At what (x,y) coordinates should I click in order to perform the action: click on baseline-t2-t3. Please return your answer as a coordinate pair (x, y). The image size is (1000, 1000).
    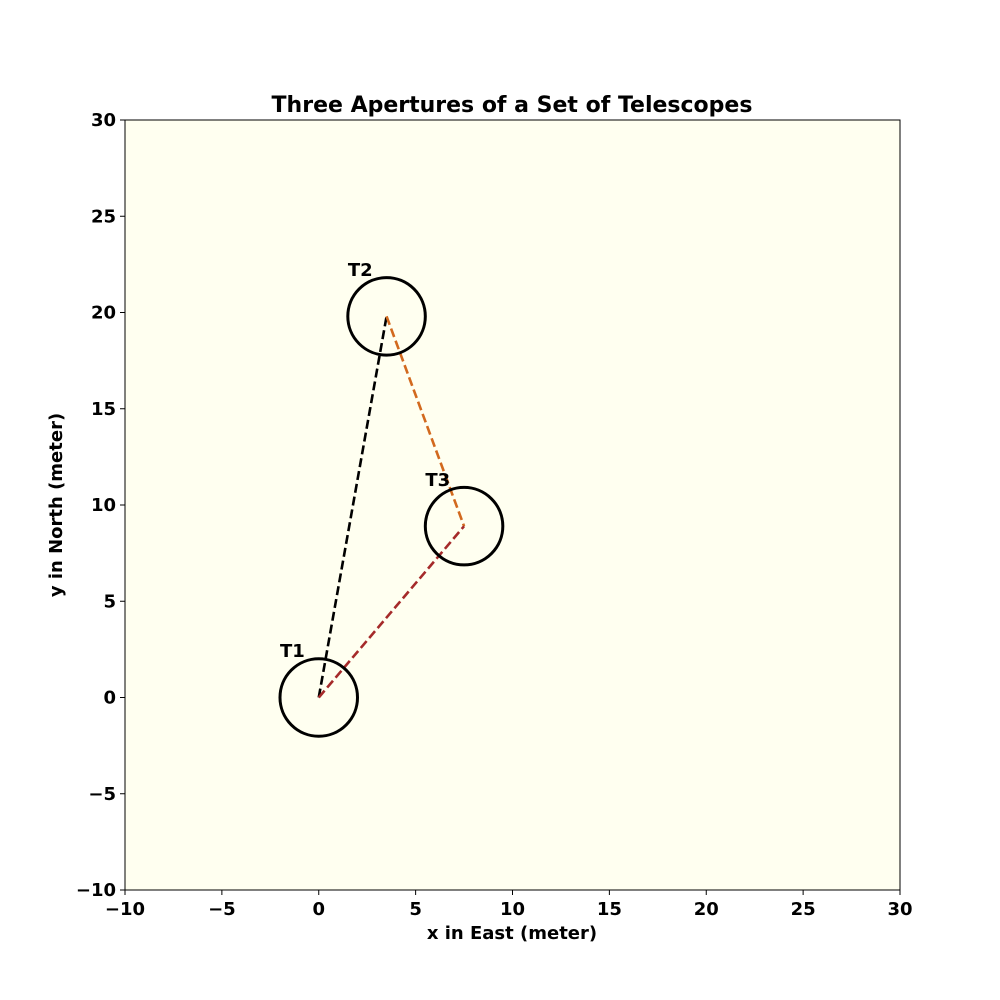
    Looking at the image, I should click on (425, 421).